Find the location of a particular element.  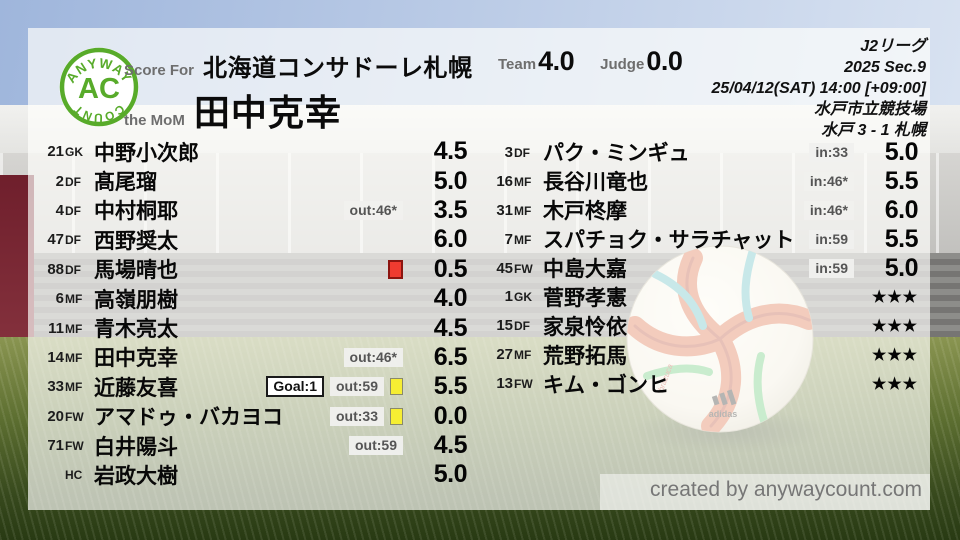

logo-text-bottom: COUNT is located at coordinates (98, 113).